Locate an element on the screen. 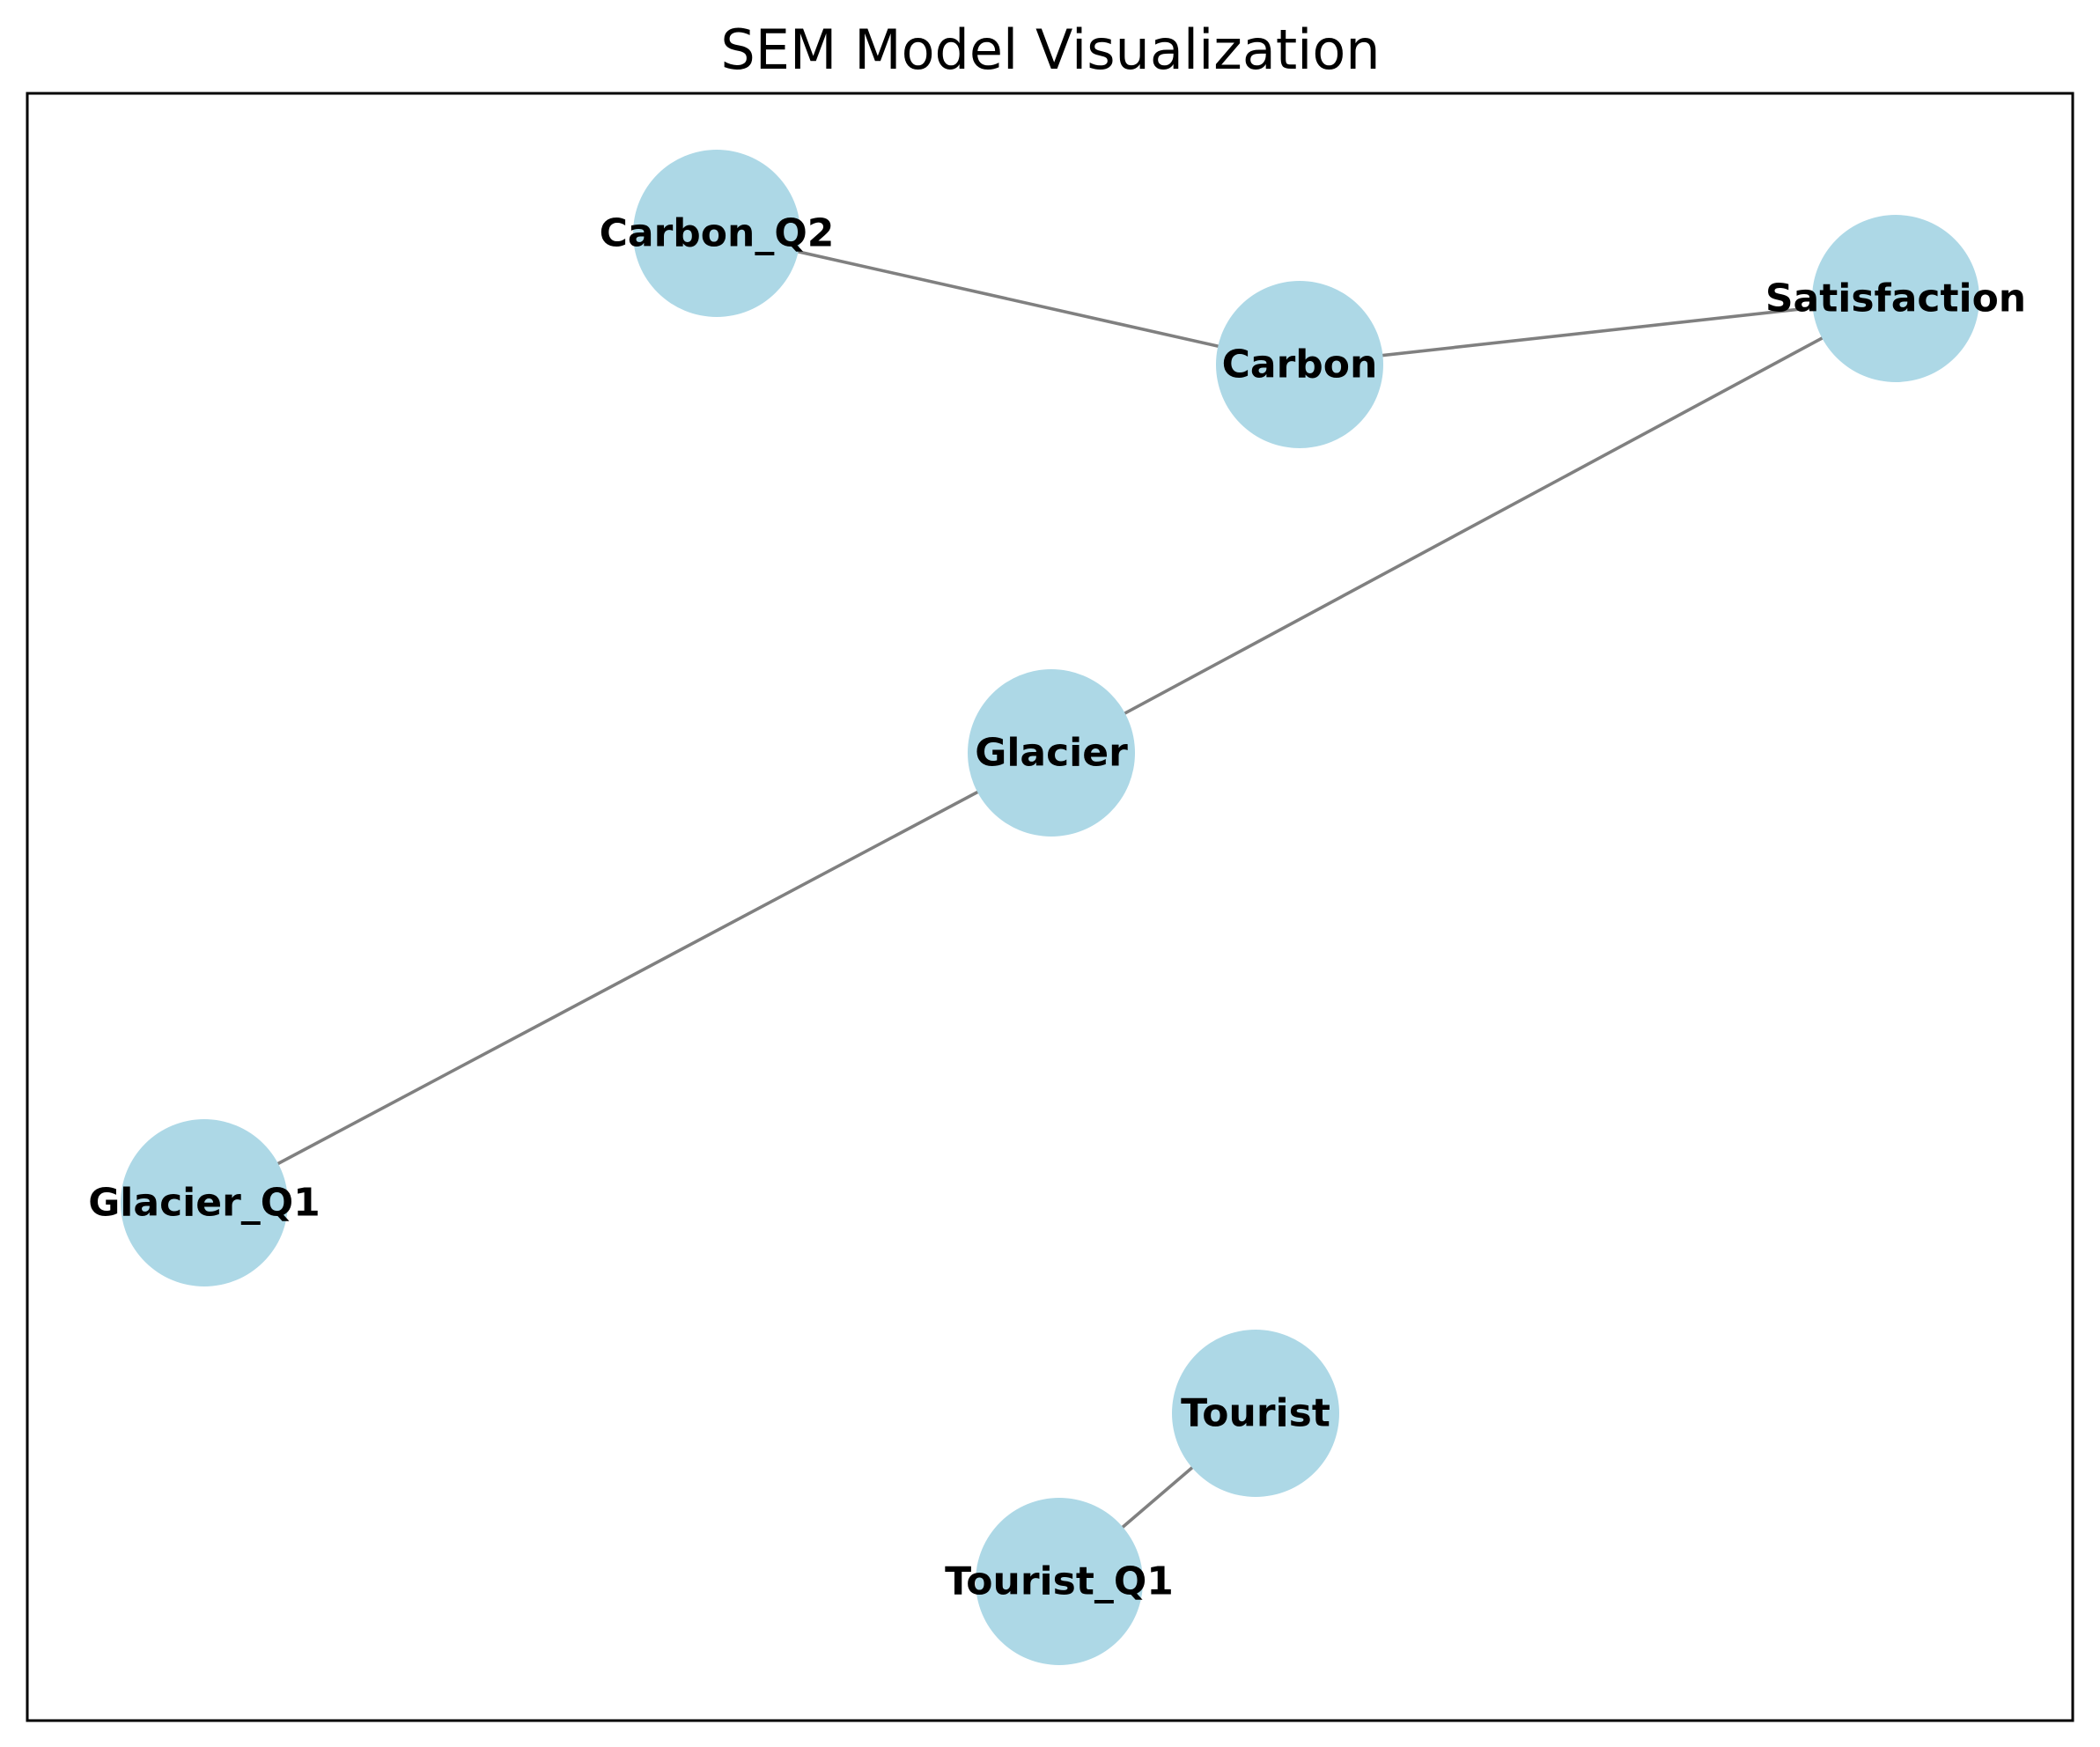 The width and height of the screenshot is (2100, 1747). node-label: Glacier_Q1 is located at coordinates (204, 1203).